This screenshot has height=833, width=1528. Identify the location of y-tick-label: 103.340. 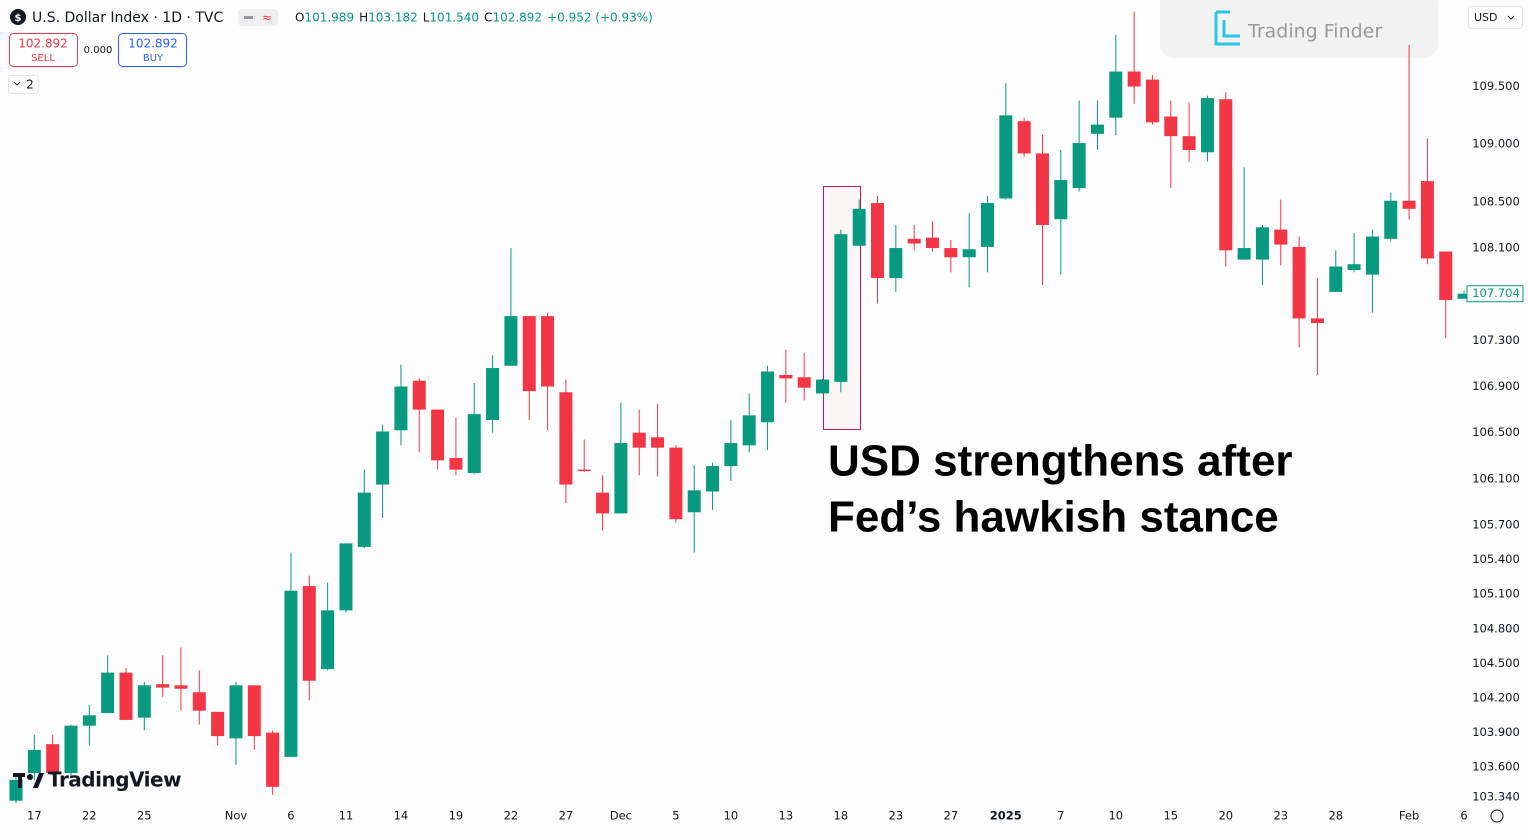
(1496, 797).